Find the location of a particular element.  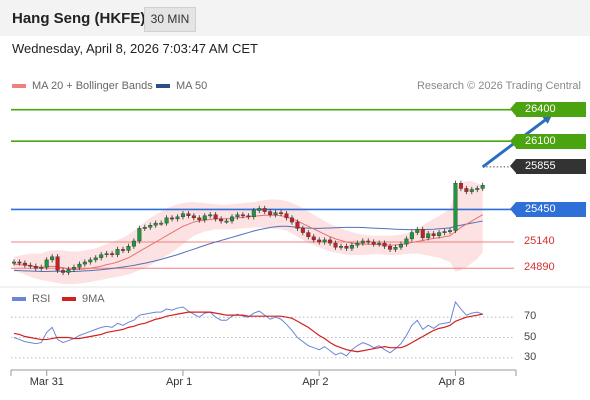

research-credit: Research © 2026 Trading Central is located at coordinates (498, 86).